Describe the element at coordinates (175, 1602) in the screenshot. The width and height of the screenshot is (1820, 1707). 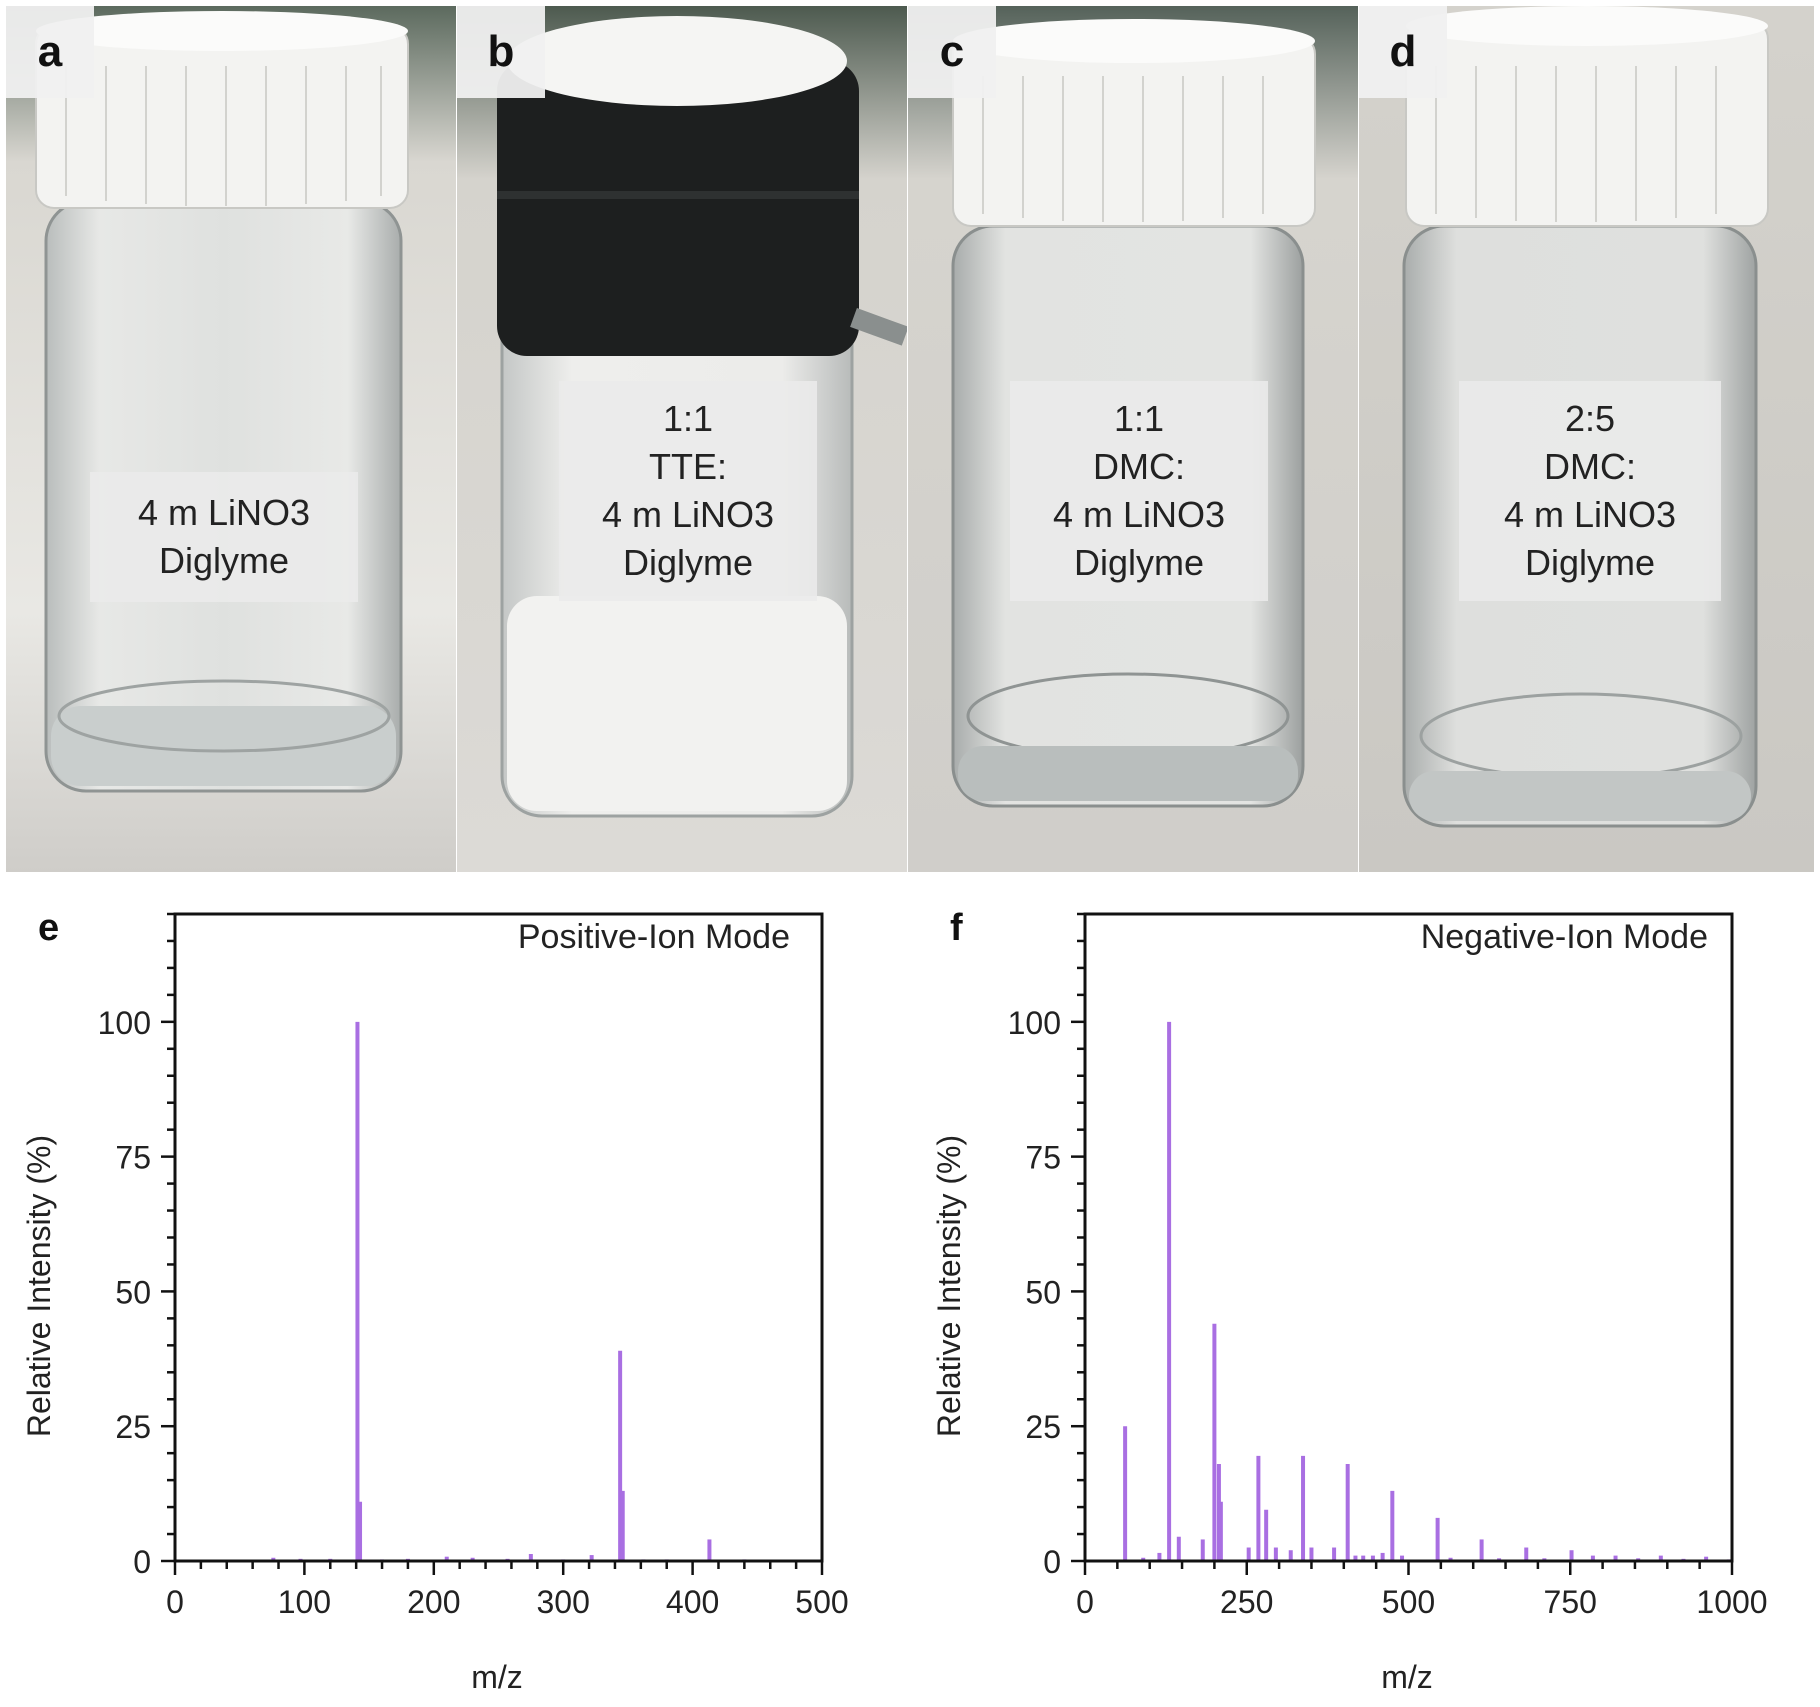
I see `chart-e-xtick-label: 0` at that location.